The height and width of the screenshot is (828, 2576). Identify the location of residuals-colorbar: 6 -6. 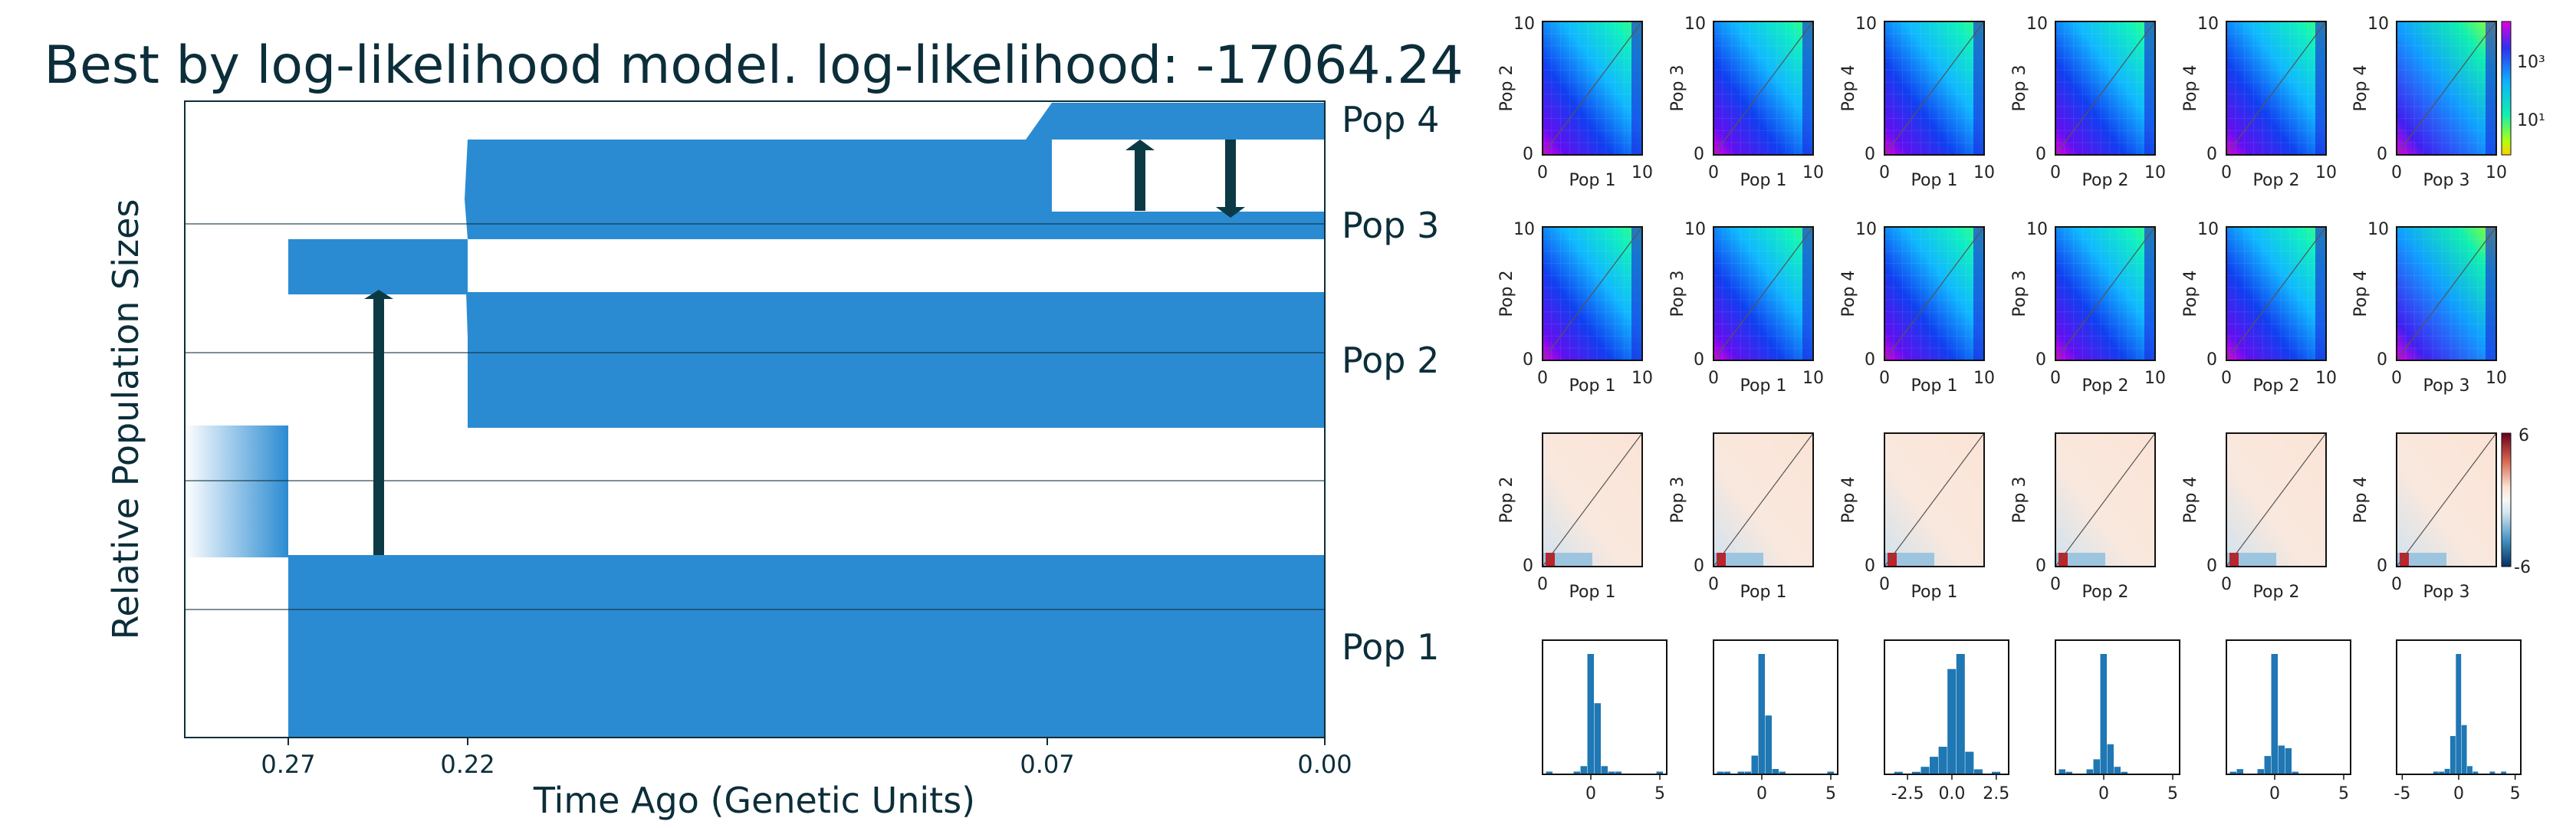
(2516, 502).